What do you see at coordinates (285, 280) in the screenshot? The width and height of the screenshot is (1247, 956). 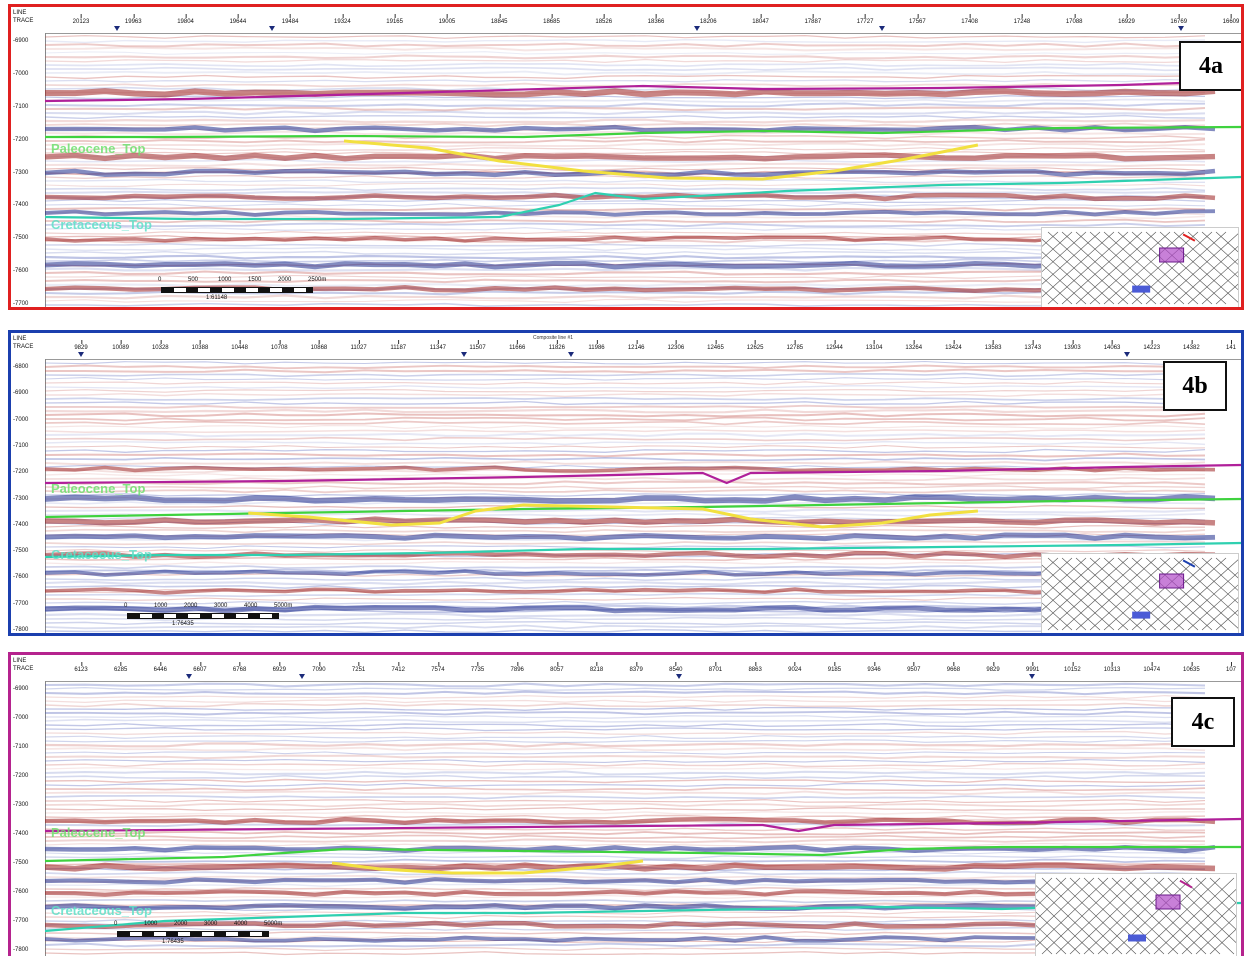 I see `scale-tick-label: 2000` at bounding box center [285, 280].